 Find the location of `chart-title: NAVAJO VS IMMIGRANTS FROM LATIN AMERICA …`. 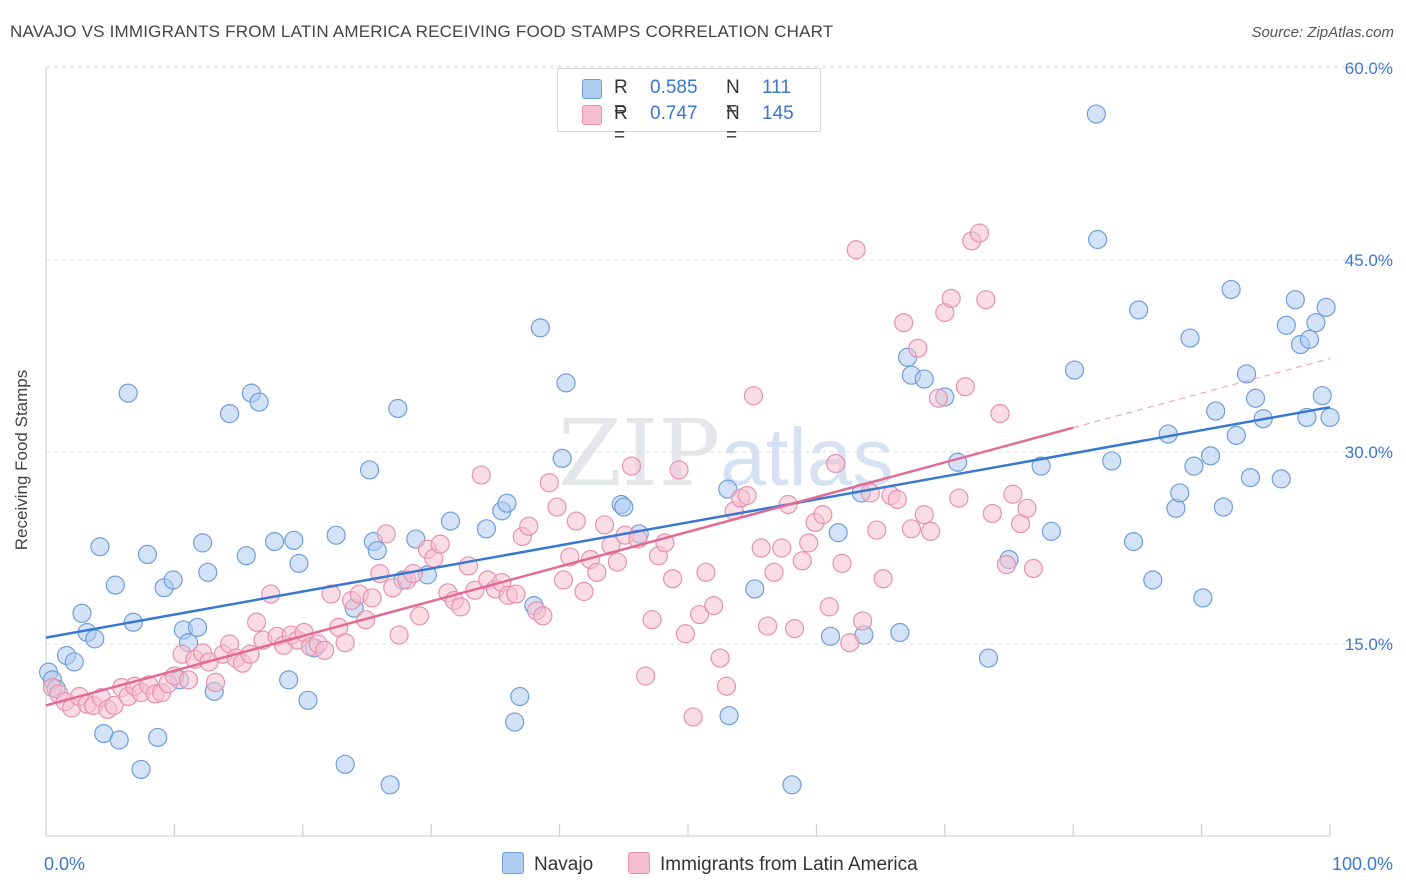

chart-title: NAVAJO VS IMMIGRANTS FROM LATIN AMERICA … is located at coordinates (422, 31).